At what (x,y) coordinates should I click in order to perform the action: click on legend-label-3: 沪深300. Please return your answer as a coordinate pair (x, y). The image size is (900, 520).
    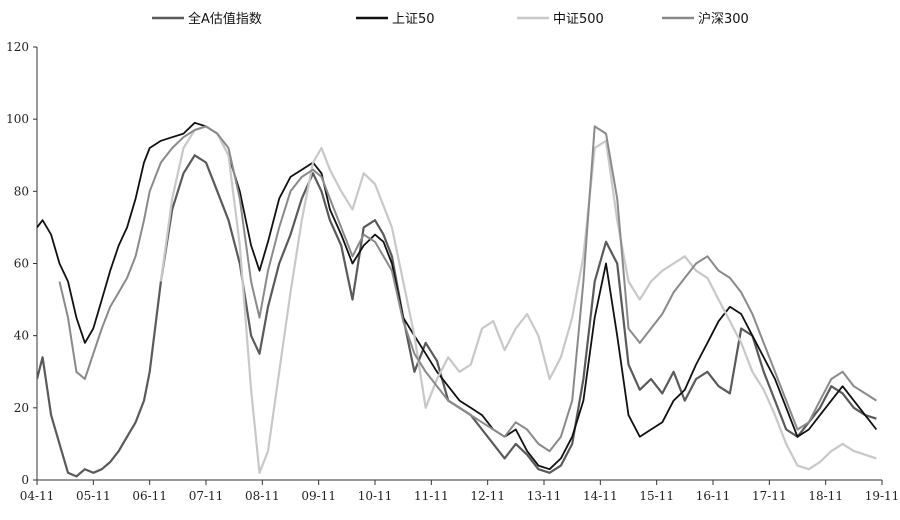
    Looking at the image, I should click on (723, 19).